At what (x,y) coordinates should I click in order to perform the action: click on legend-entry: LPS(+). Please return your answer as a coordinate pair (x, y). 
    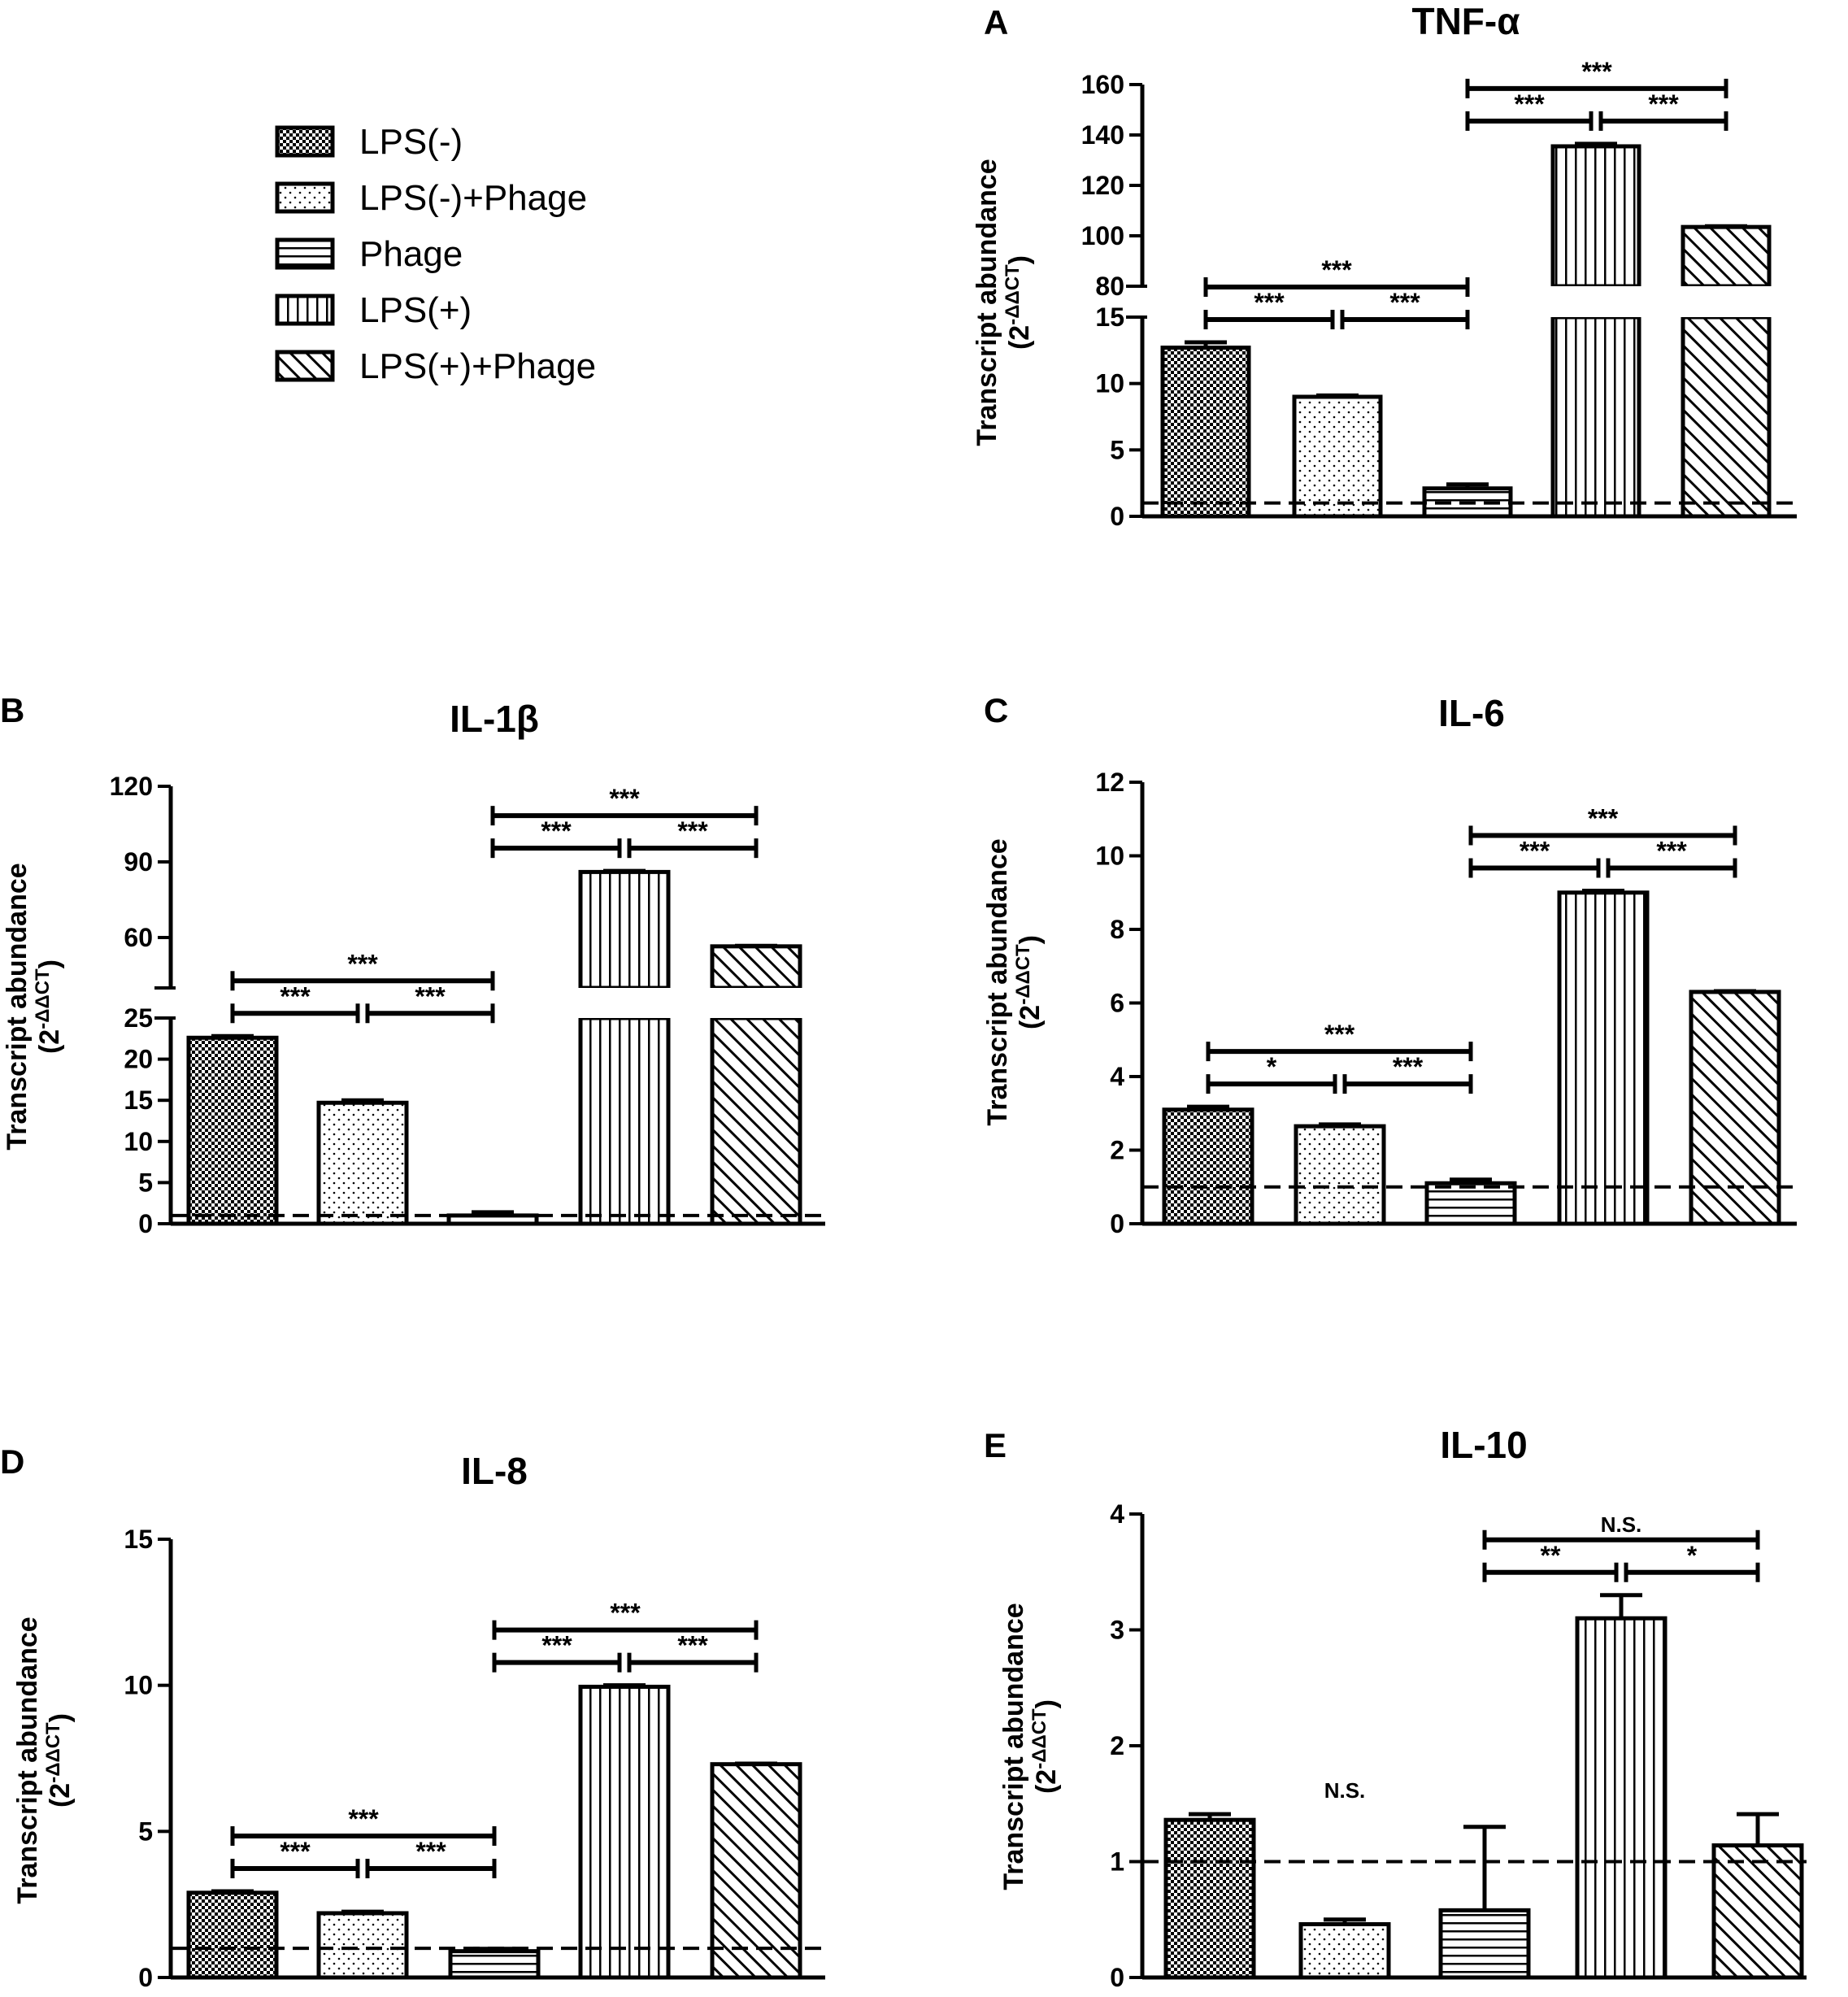
    Looking at the image, I should click on (373, 310).